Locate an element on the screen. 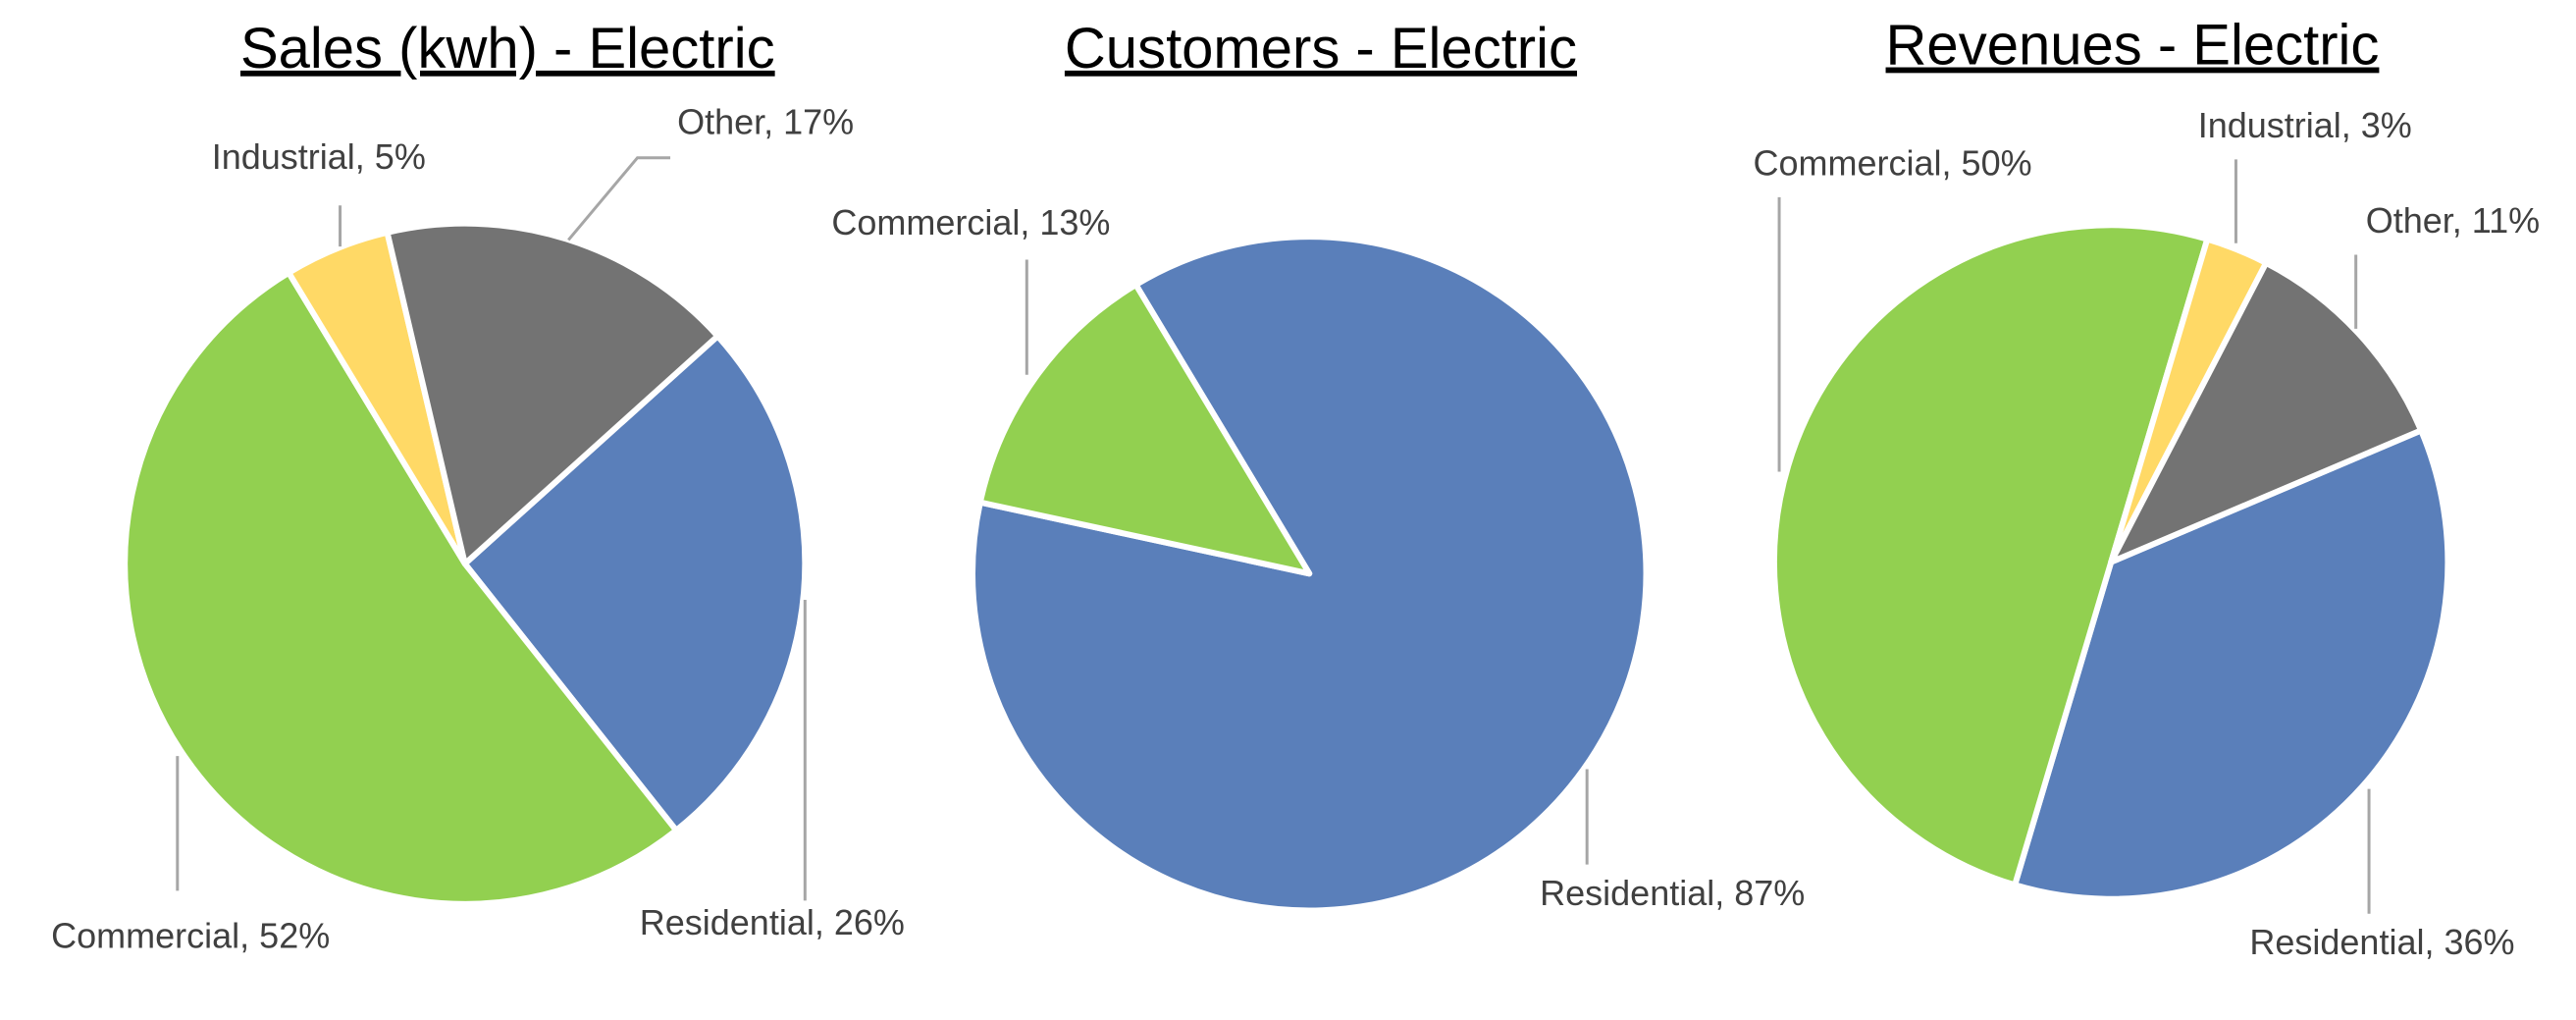 This screenshot has height=1020, width=2576. data-label: Residential, 87% is located at coordinates (1672, 893).